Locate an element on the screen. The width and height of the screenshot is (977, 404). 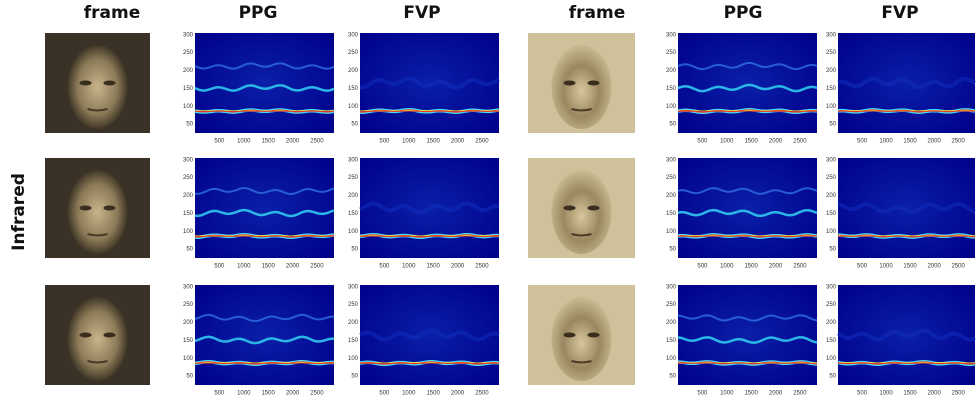
column-header: frame is located at coordinates (597, 13).